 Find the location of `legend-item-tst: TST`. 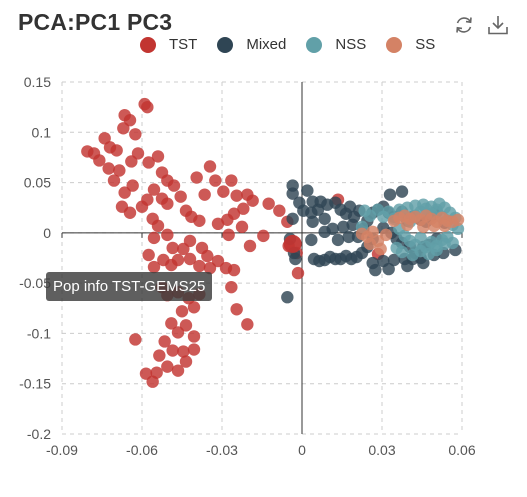

legend-item-tst: TST is located at coordinates (168, 44).